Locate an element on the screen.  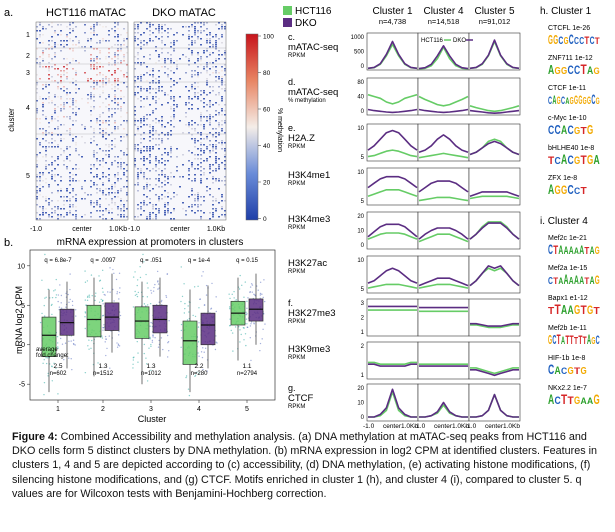
row-letter: c. is located at coordinates (291, 37).